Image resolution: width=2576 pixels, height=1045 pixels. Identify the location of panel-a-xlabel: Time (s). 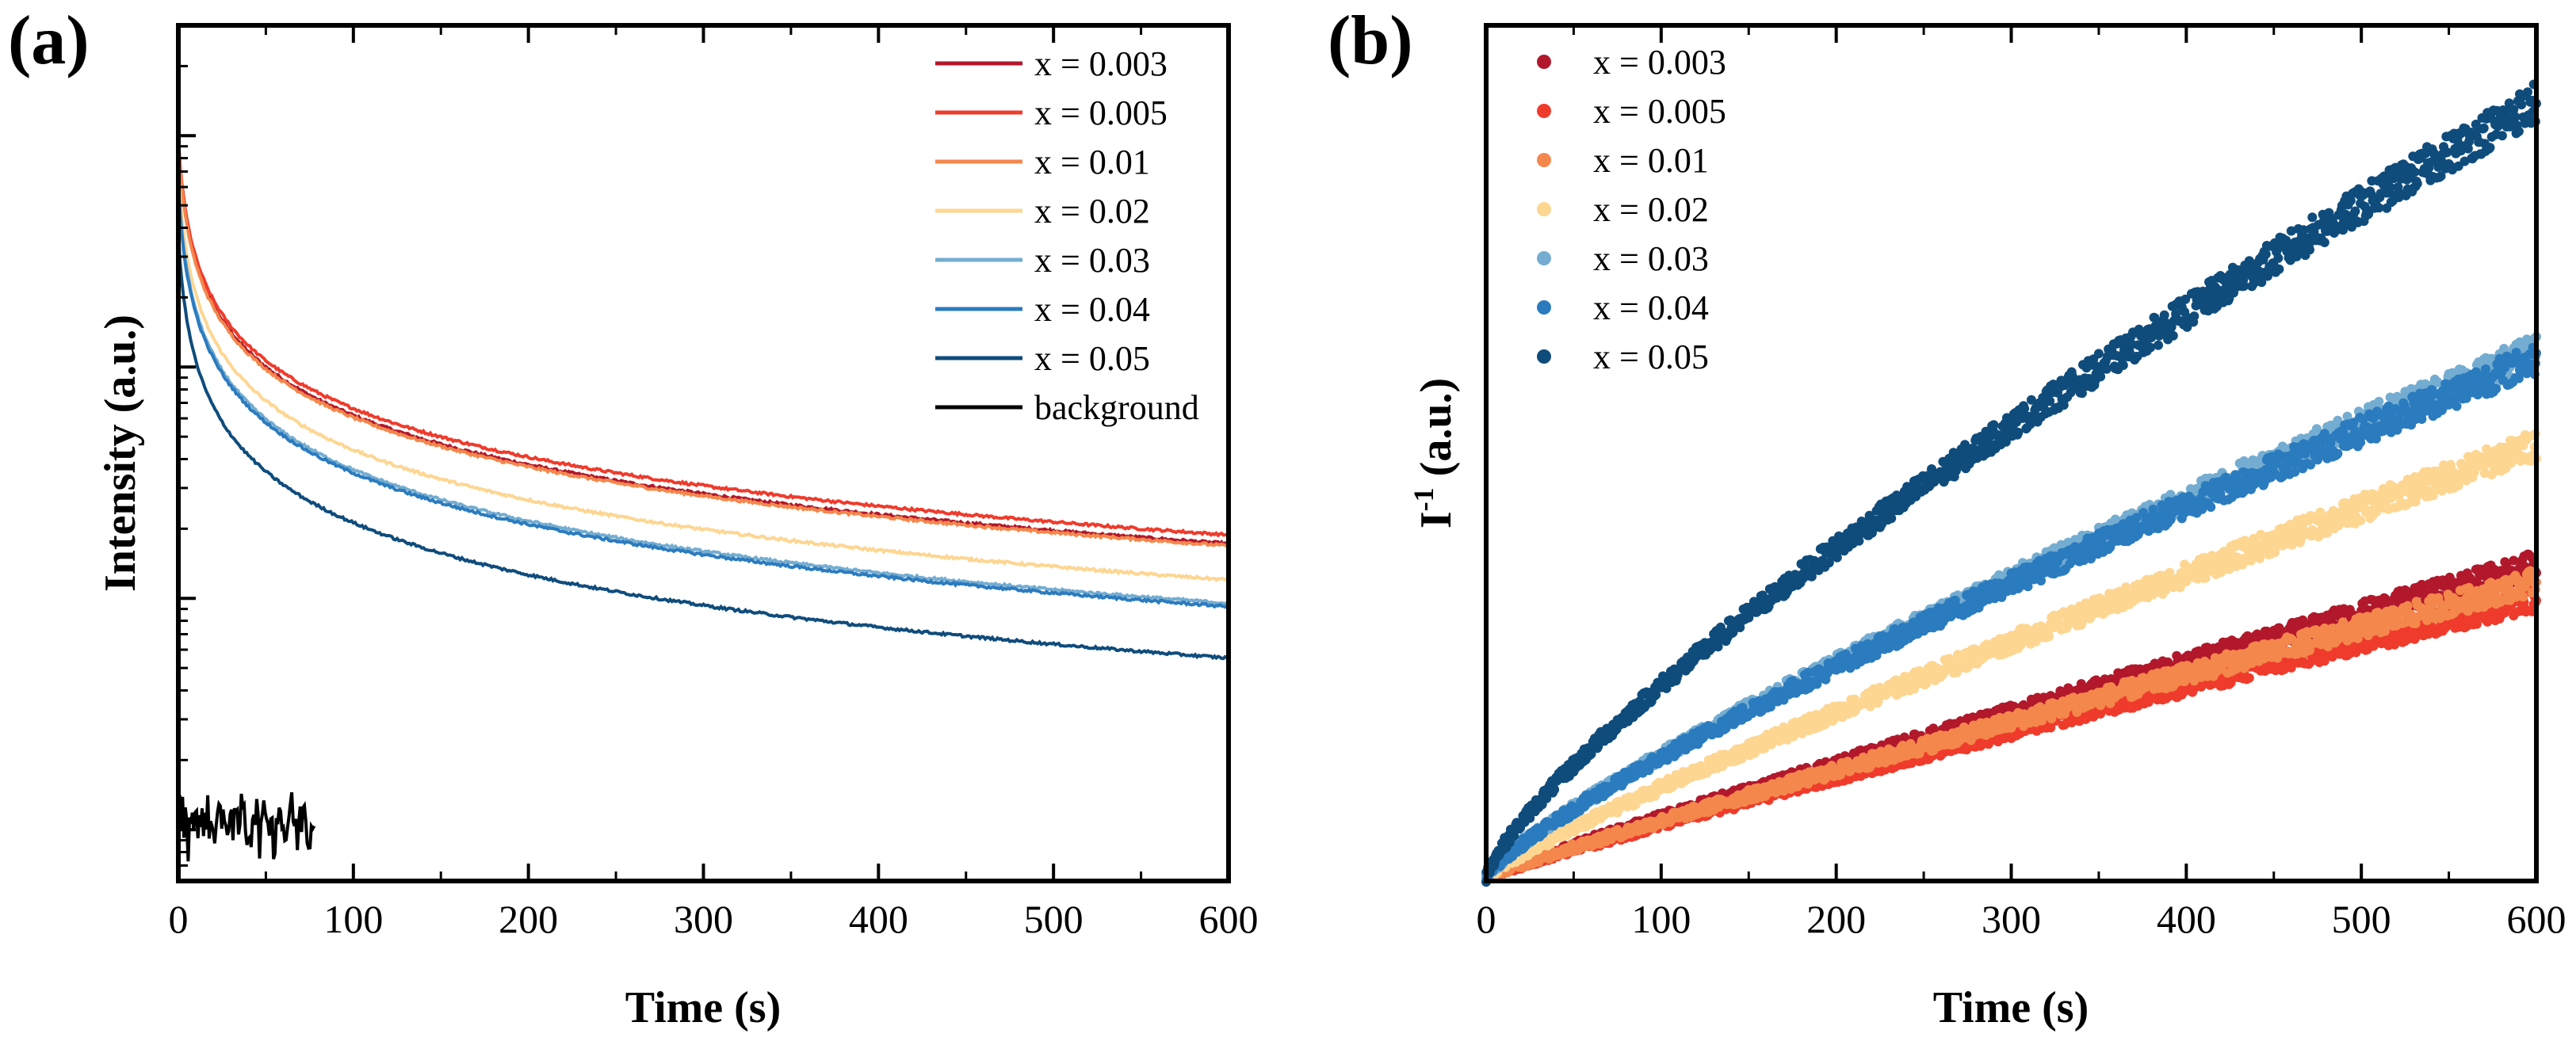
(703, 1007).